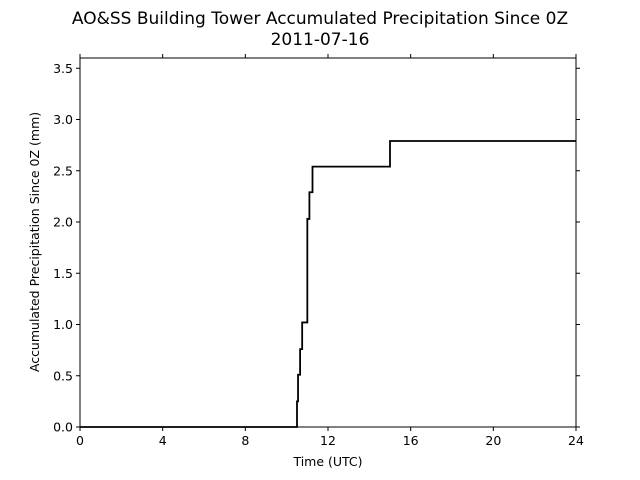 Image resolution: width=640 pixels, height=480 pixels. What do you see at coordinates (63, 427) in the screenshot?
I see `y-tick-label: 0.0` at bounding box center [63, 427].